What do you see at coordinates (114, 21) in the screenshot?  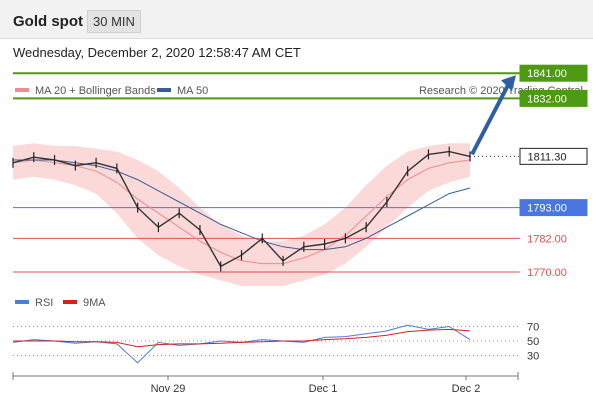 I see `timeframe-button: 30 MIN` at bounding box center [114, 21].